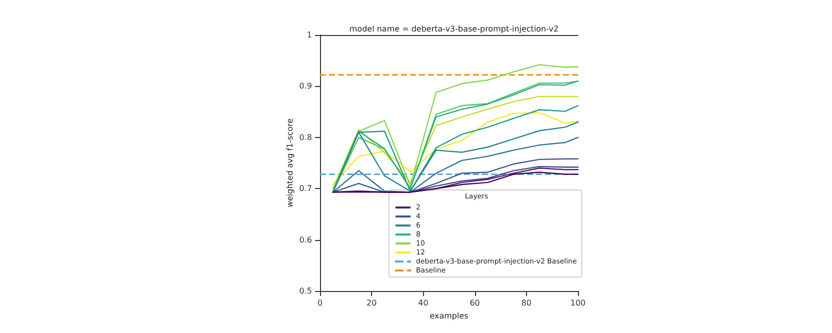 The image size is (832, 333). Describe the element at coordinates (449, 315) in the screenshot. I see `x-axis-title: examples` at that location.